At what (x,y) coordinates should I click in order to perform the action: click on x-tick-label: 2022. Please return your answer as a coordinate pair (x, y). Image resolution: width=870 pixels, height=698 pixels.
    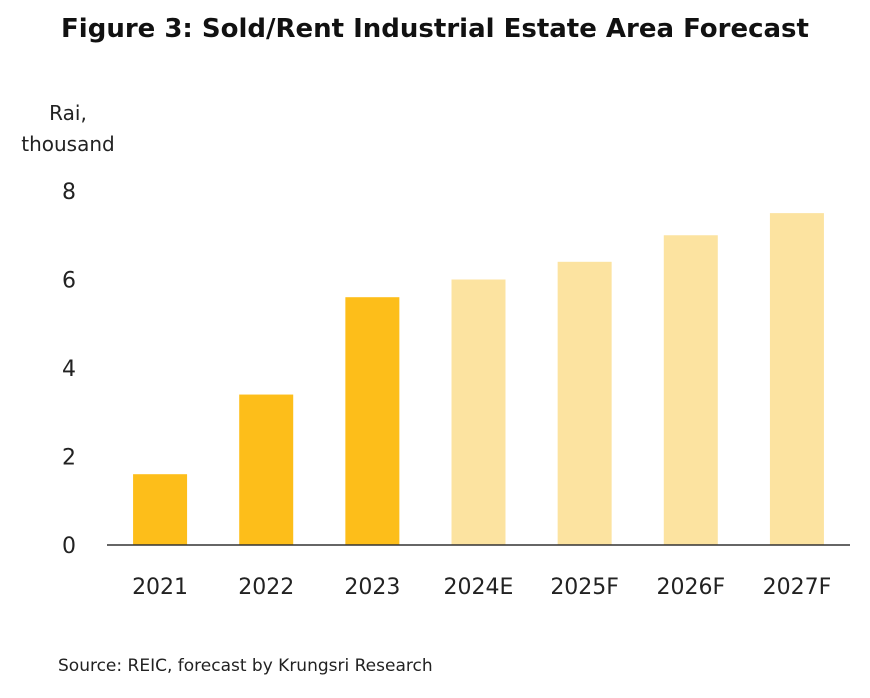
    Looking at the image, I should click on (266, 587).